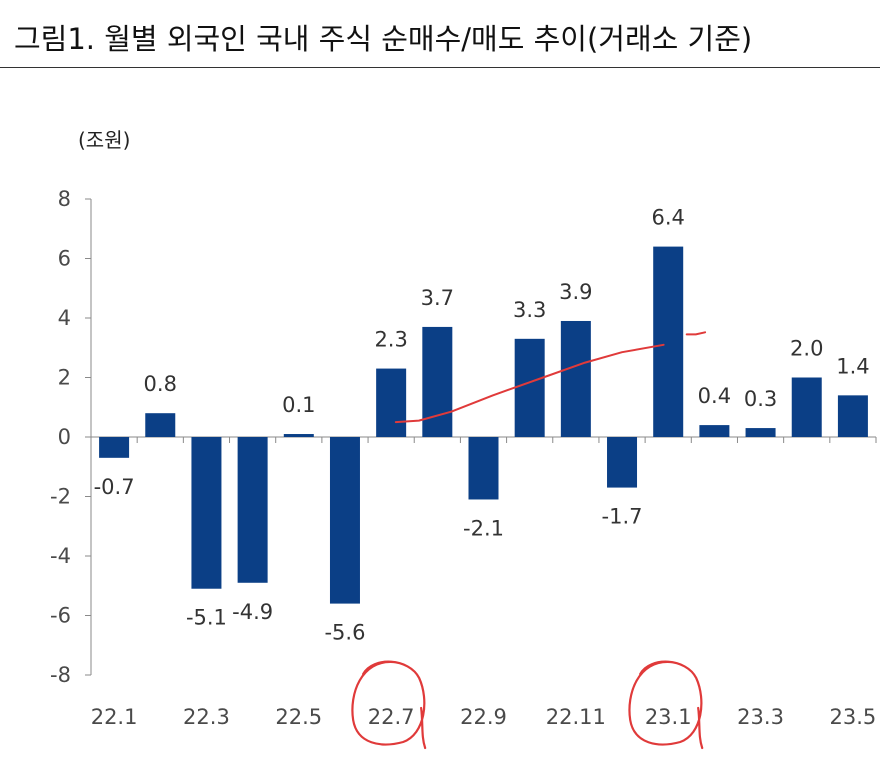 This screenshot has width=880, height=757. I want to click on y-tick-label: 4, so click(64, 318).